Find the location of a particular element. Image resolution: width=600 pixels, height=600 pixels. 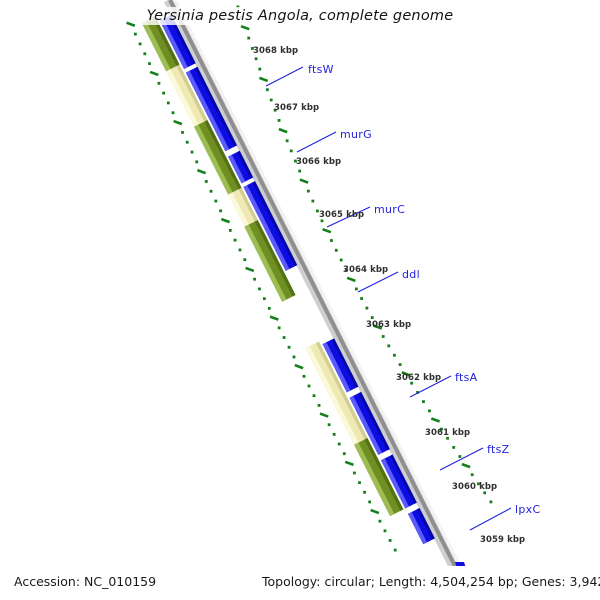

gene-label-leader-lpxC is located at coordinates (490, 519).